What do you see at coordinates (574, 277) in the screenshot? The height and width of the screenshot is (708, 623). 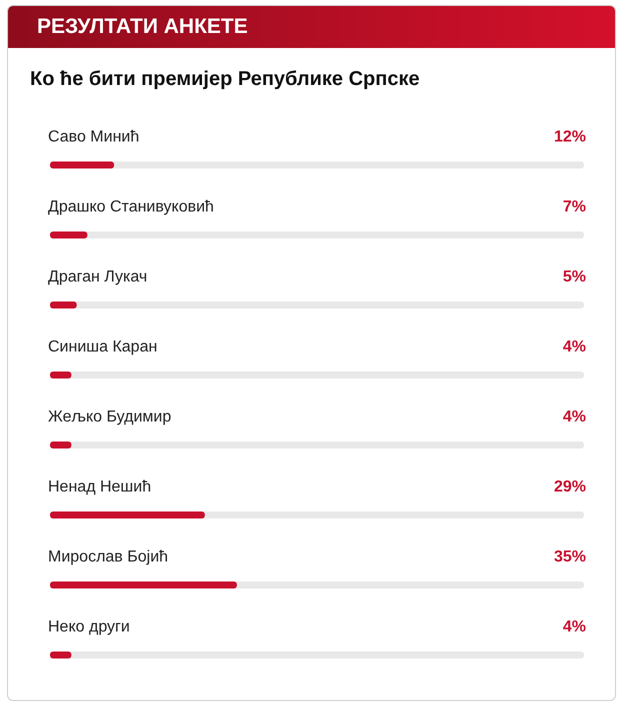 I see `data-label: 5%` at bounding box center [574, 277].